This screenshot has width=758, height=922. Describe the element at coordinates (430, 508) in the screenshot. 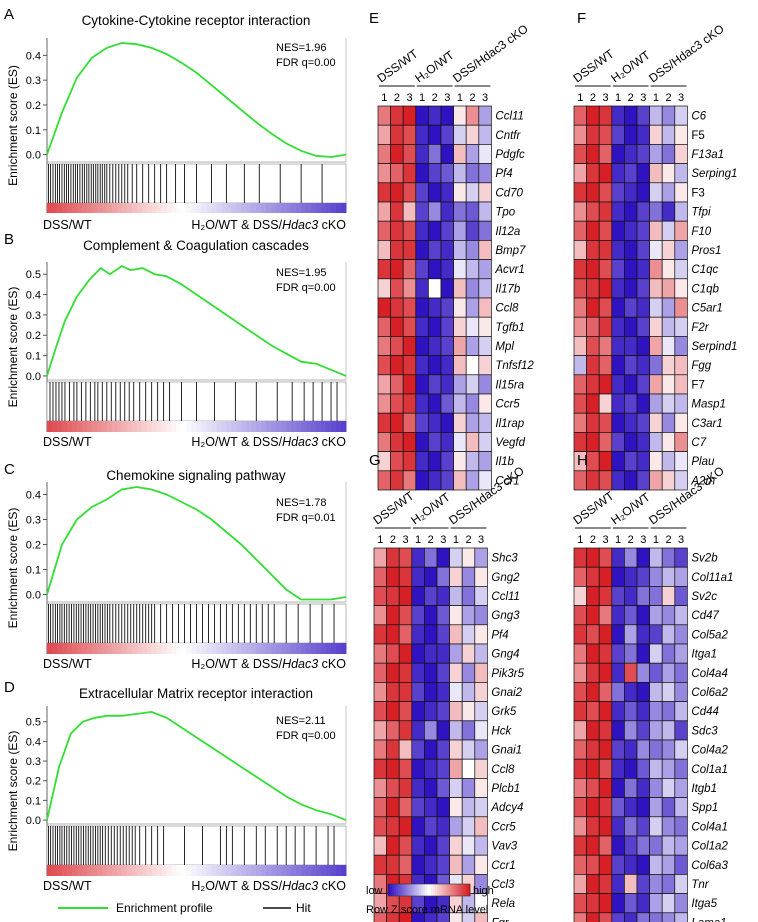

I see `group-label: H₂O/WT` at that location.